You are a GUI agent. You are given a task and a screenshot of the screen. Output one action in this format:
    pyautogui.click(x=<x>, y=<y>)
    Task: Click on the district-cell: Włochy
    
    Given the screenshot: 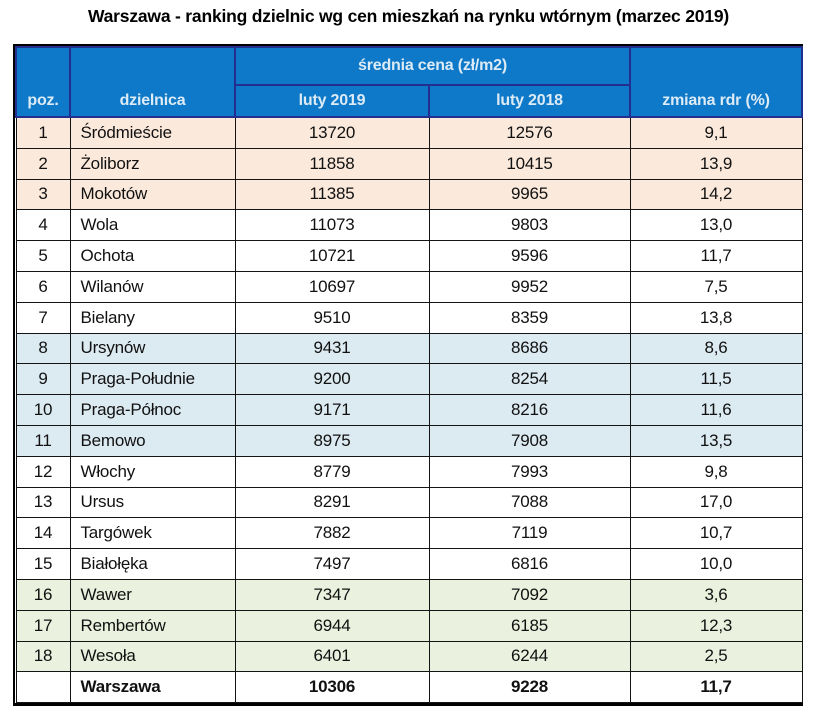 What is the action you would take?
    pyautogui.click(x=152, y=471)
    